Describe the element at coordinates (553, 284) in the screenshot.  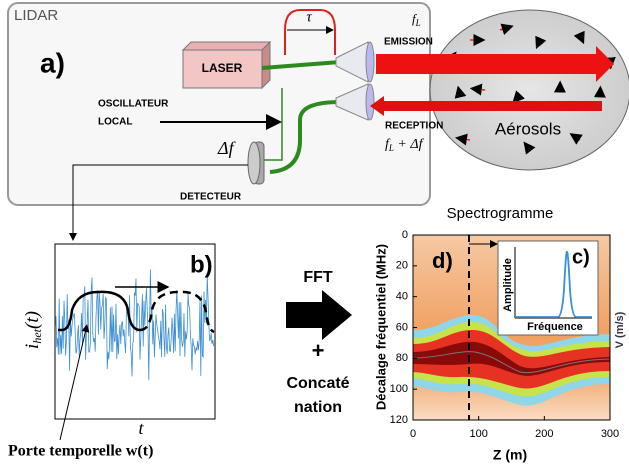
I see `inset-peak` at that location.